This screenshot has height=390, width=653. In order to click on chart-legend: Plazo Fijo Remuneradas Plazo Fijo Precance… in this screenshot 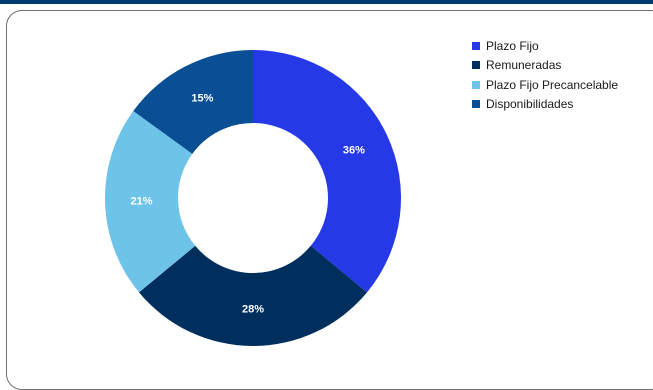, I will do `click(545, 75)`.